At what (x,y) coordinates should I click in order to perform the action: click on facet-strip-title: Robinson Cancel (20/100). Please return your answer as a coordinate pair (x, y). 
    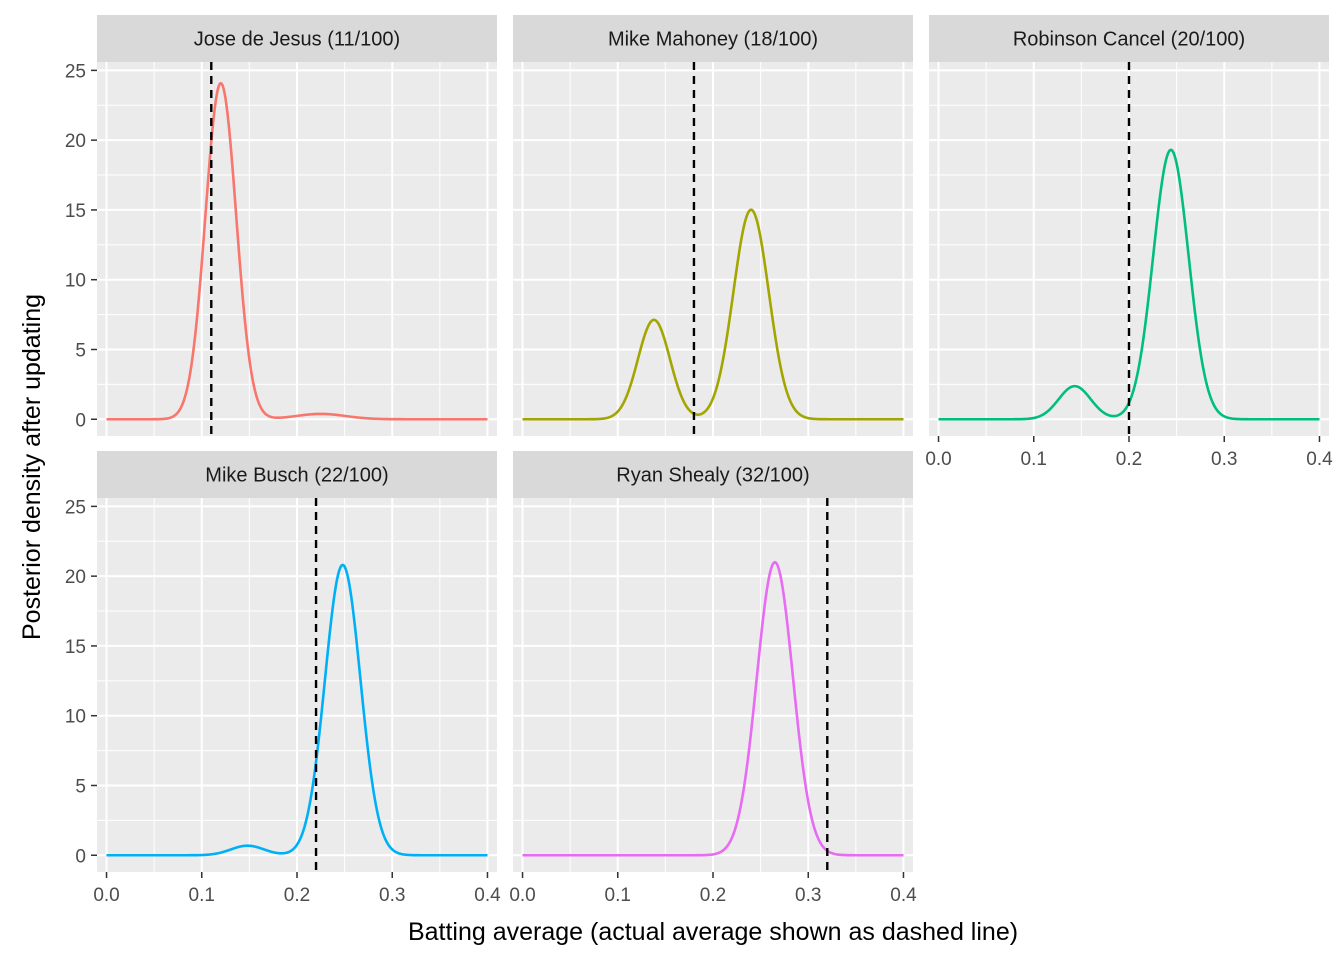
    Looking at the image, I should click on (1129, 40).